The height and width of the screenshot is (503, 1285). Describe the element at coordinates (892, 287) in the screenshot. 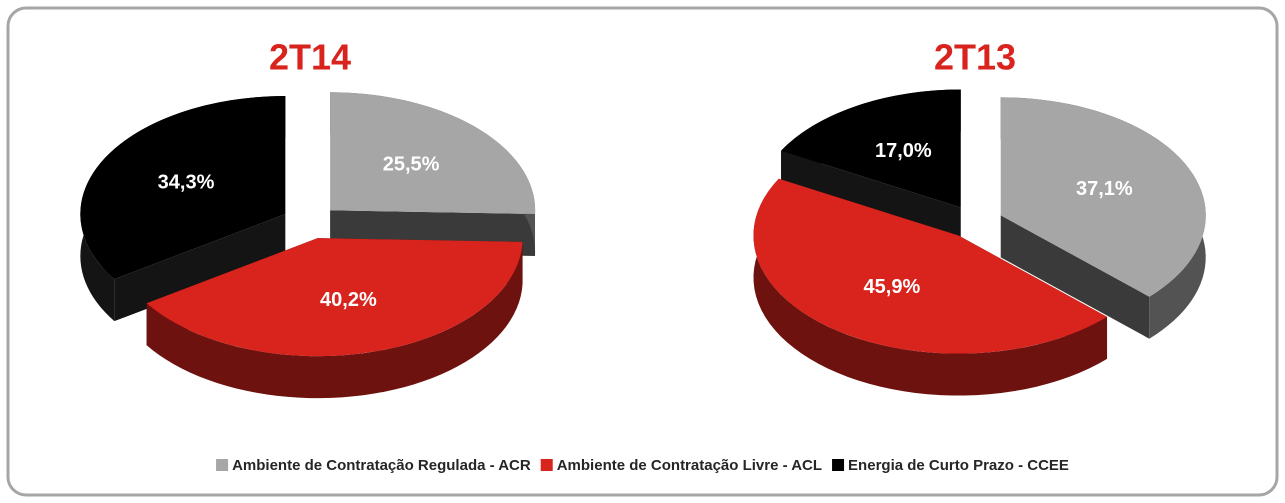

I see `data-label: 45,9%` at that location.